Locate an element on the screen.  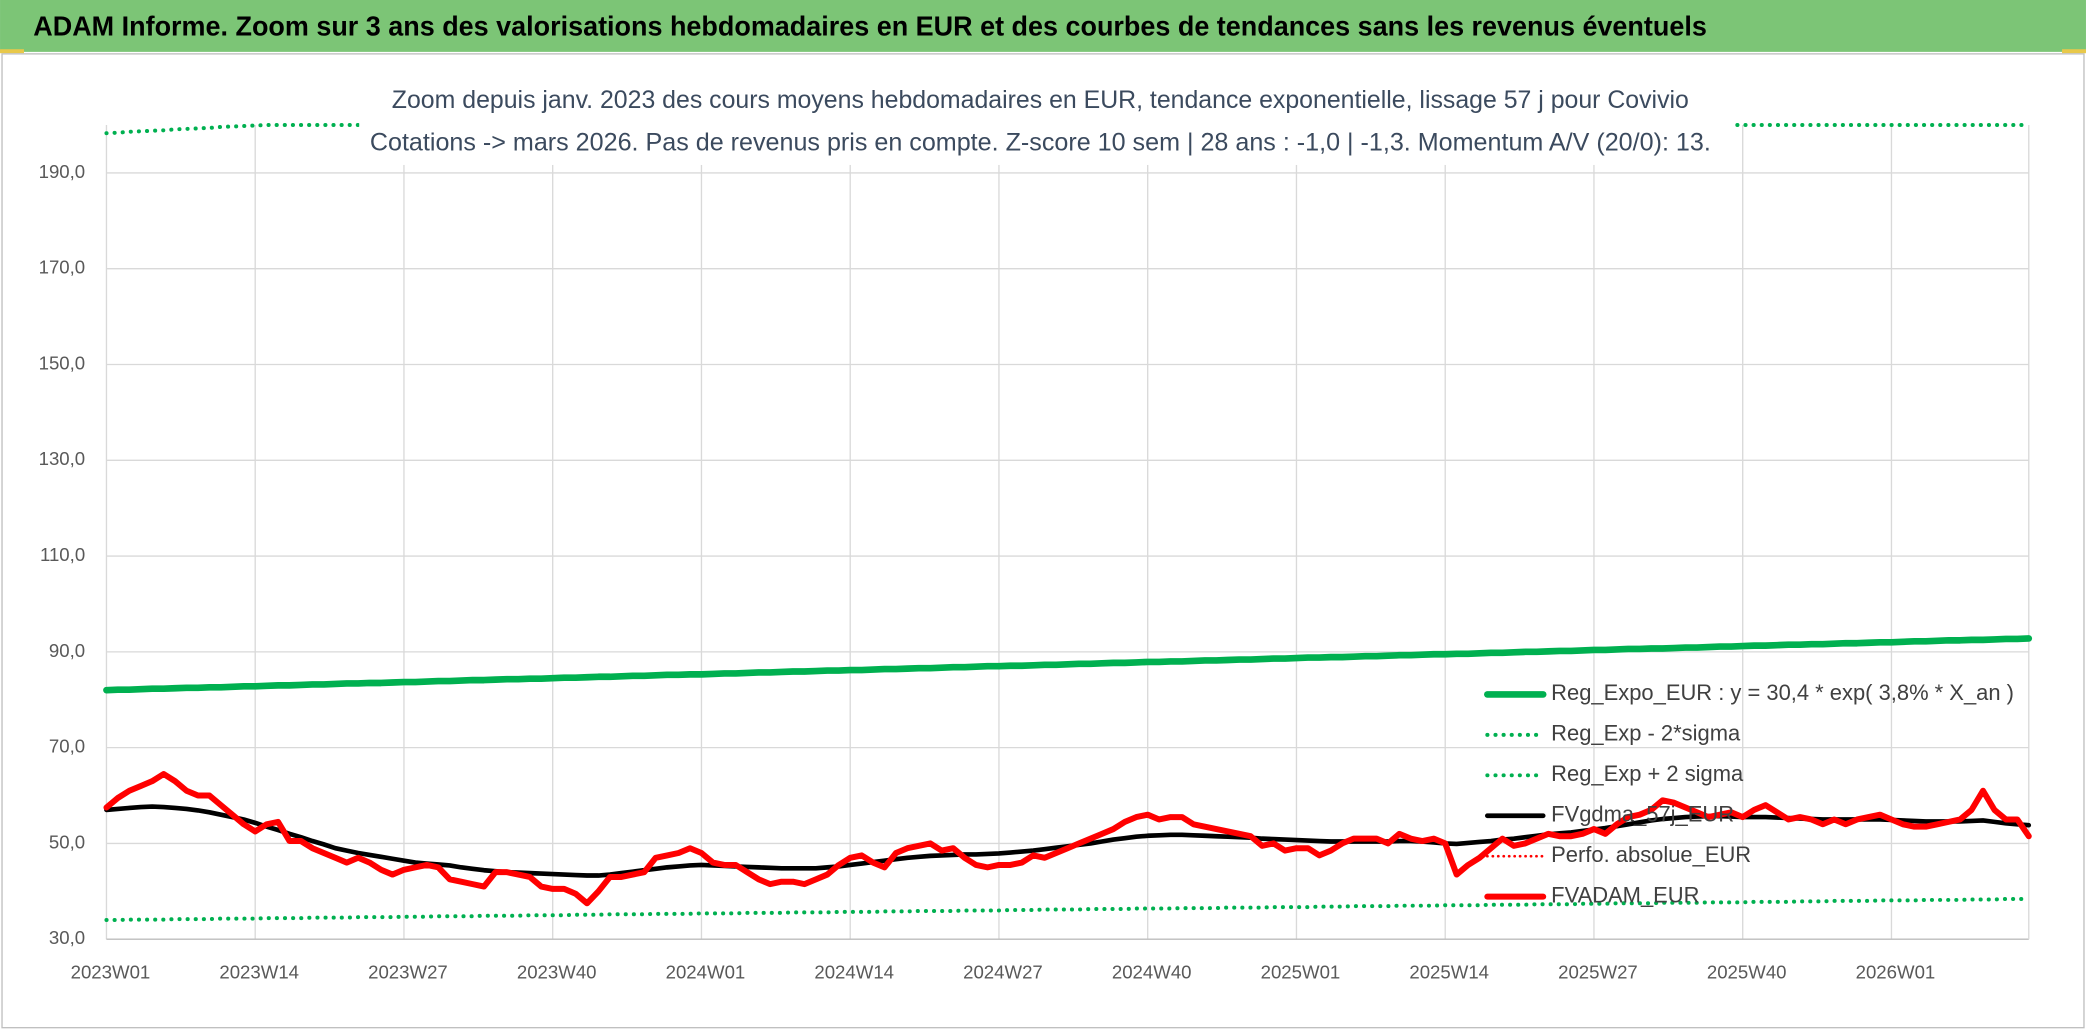
y-tick-label: 50,0 is located at coordinates (67, 841).